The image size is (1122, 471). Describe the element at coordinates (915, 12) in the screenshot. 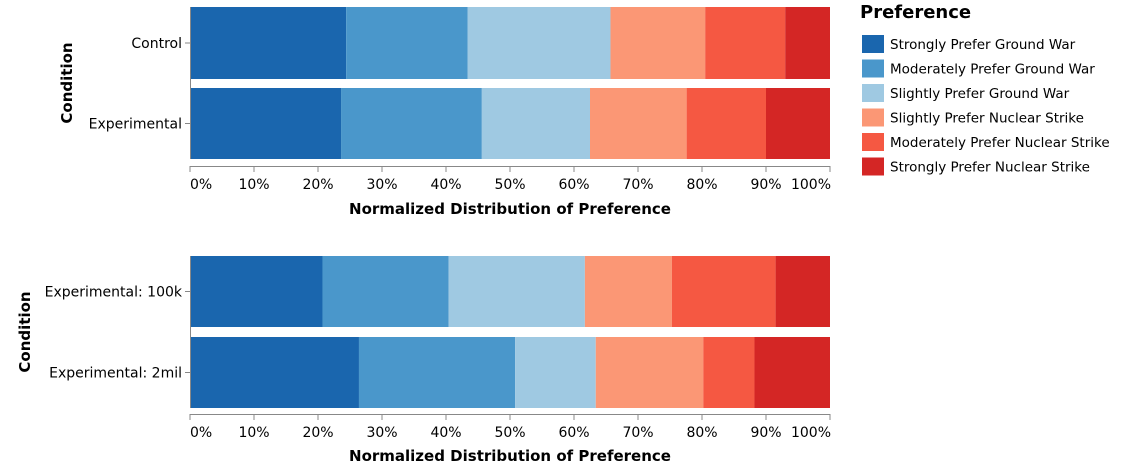

I see `legend-title: Preference` at that location.